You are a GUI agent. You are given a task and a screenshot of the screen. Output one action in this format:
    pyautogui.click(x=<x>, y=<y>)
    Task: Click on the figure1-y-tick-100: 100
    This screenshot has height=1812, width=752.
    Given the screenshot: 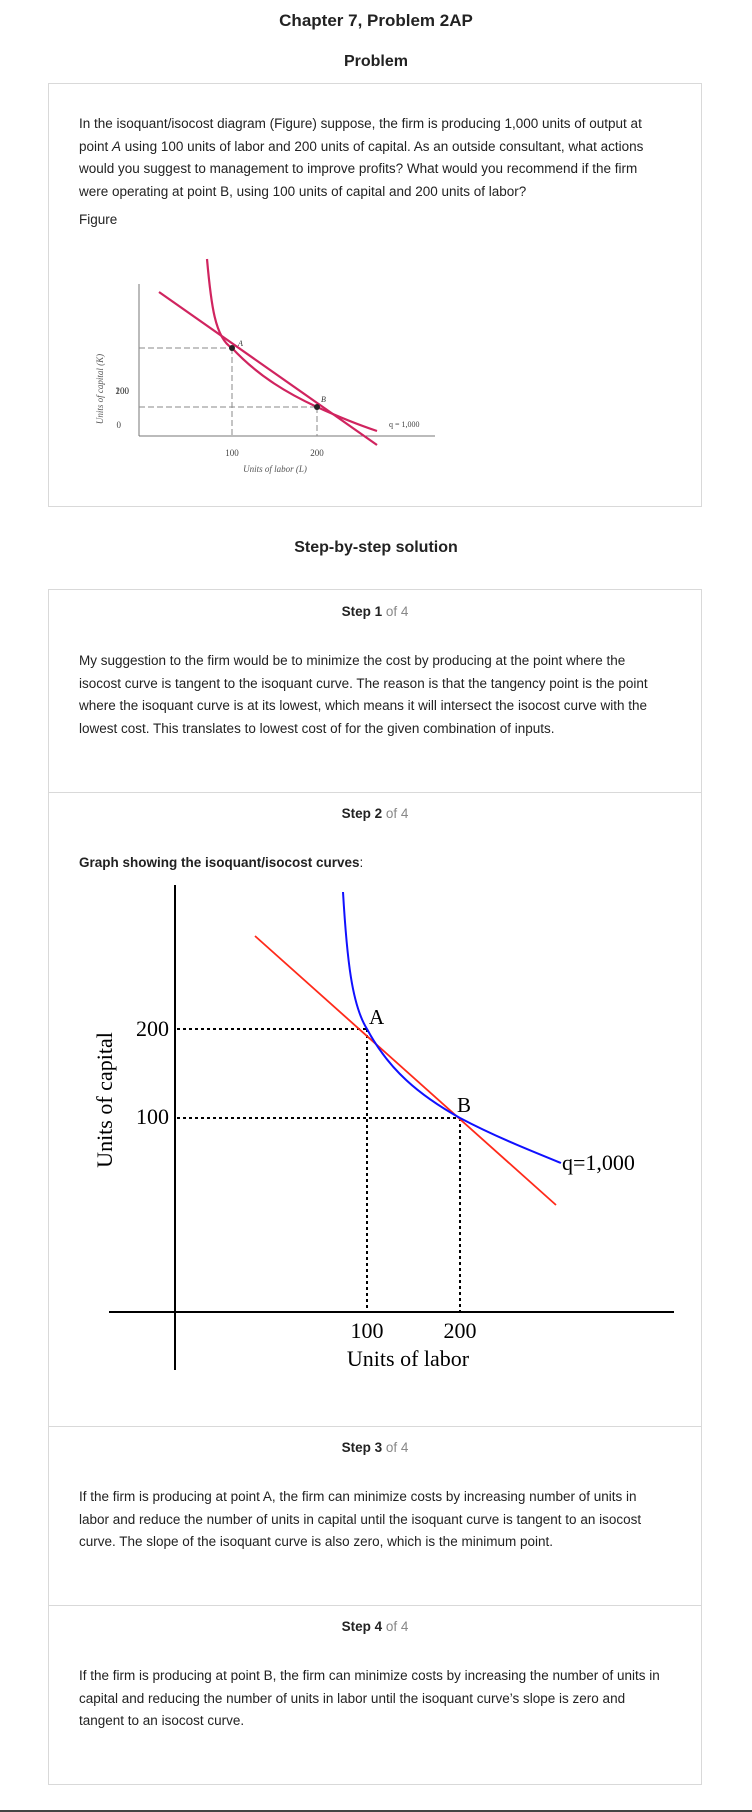 What is the action you would take?
    pyautogui.click(x=123, y=391)
    